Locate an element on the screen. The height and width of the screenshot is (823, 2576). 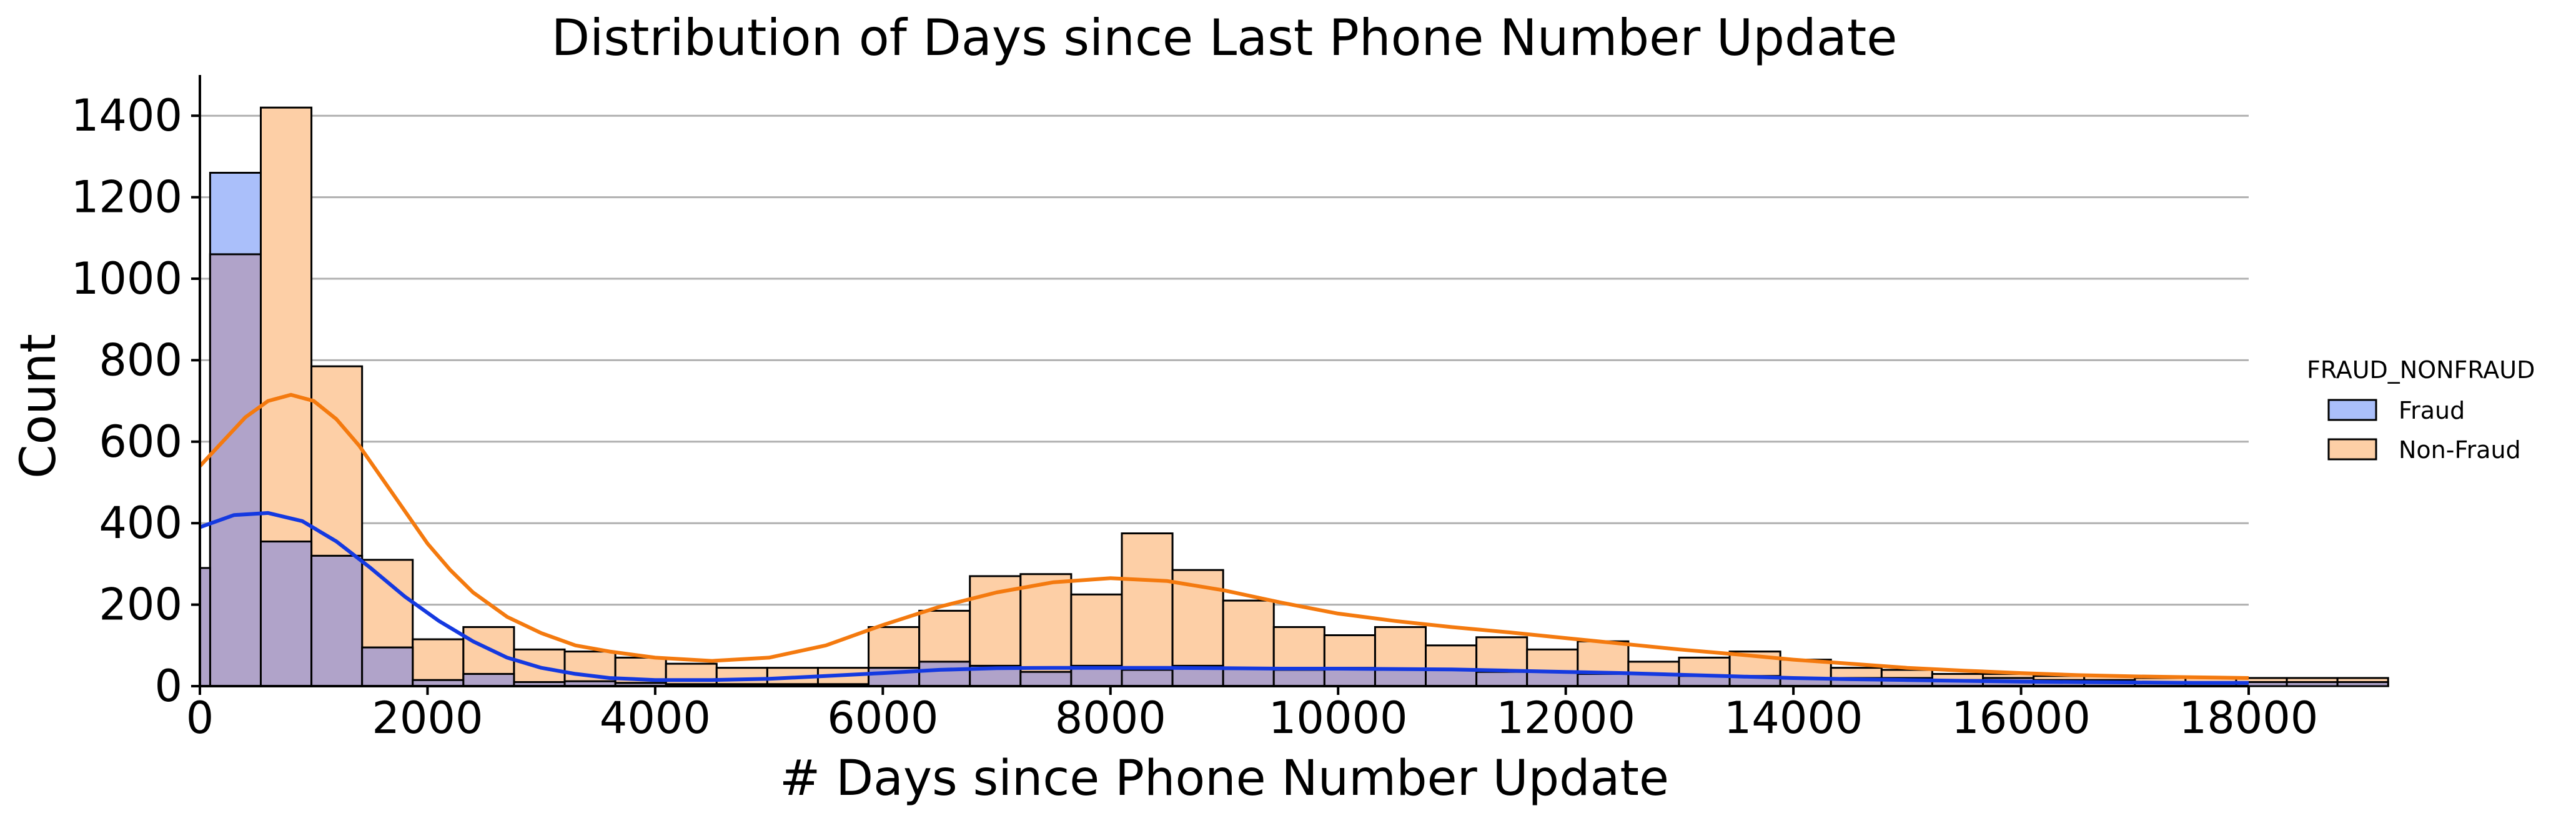
x-tick-label-4000: 4000 is located at coordinates (655, 718).